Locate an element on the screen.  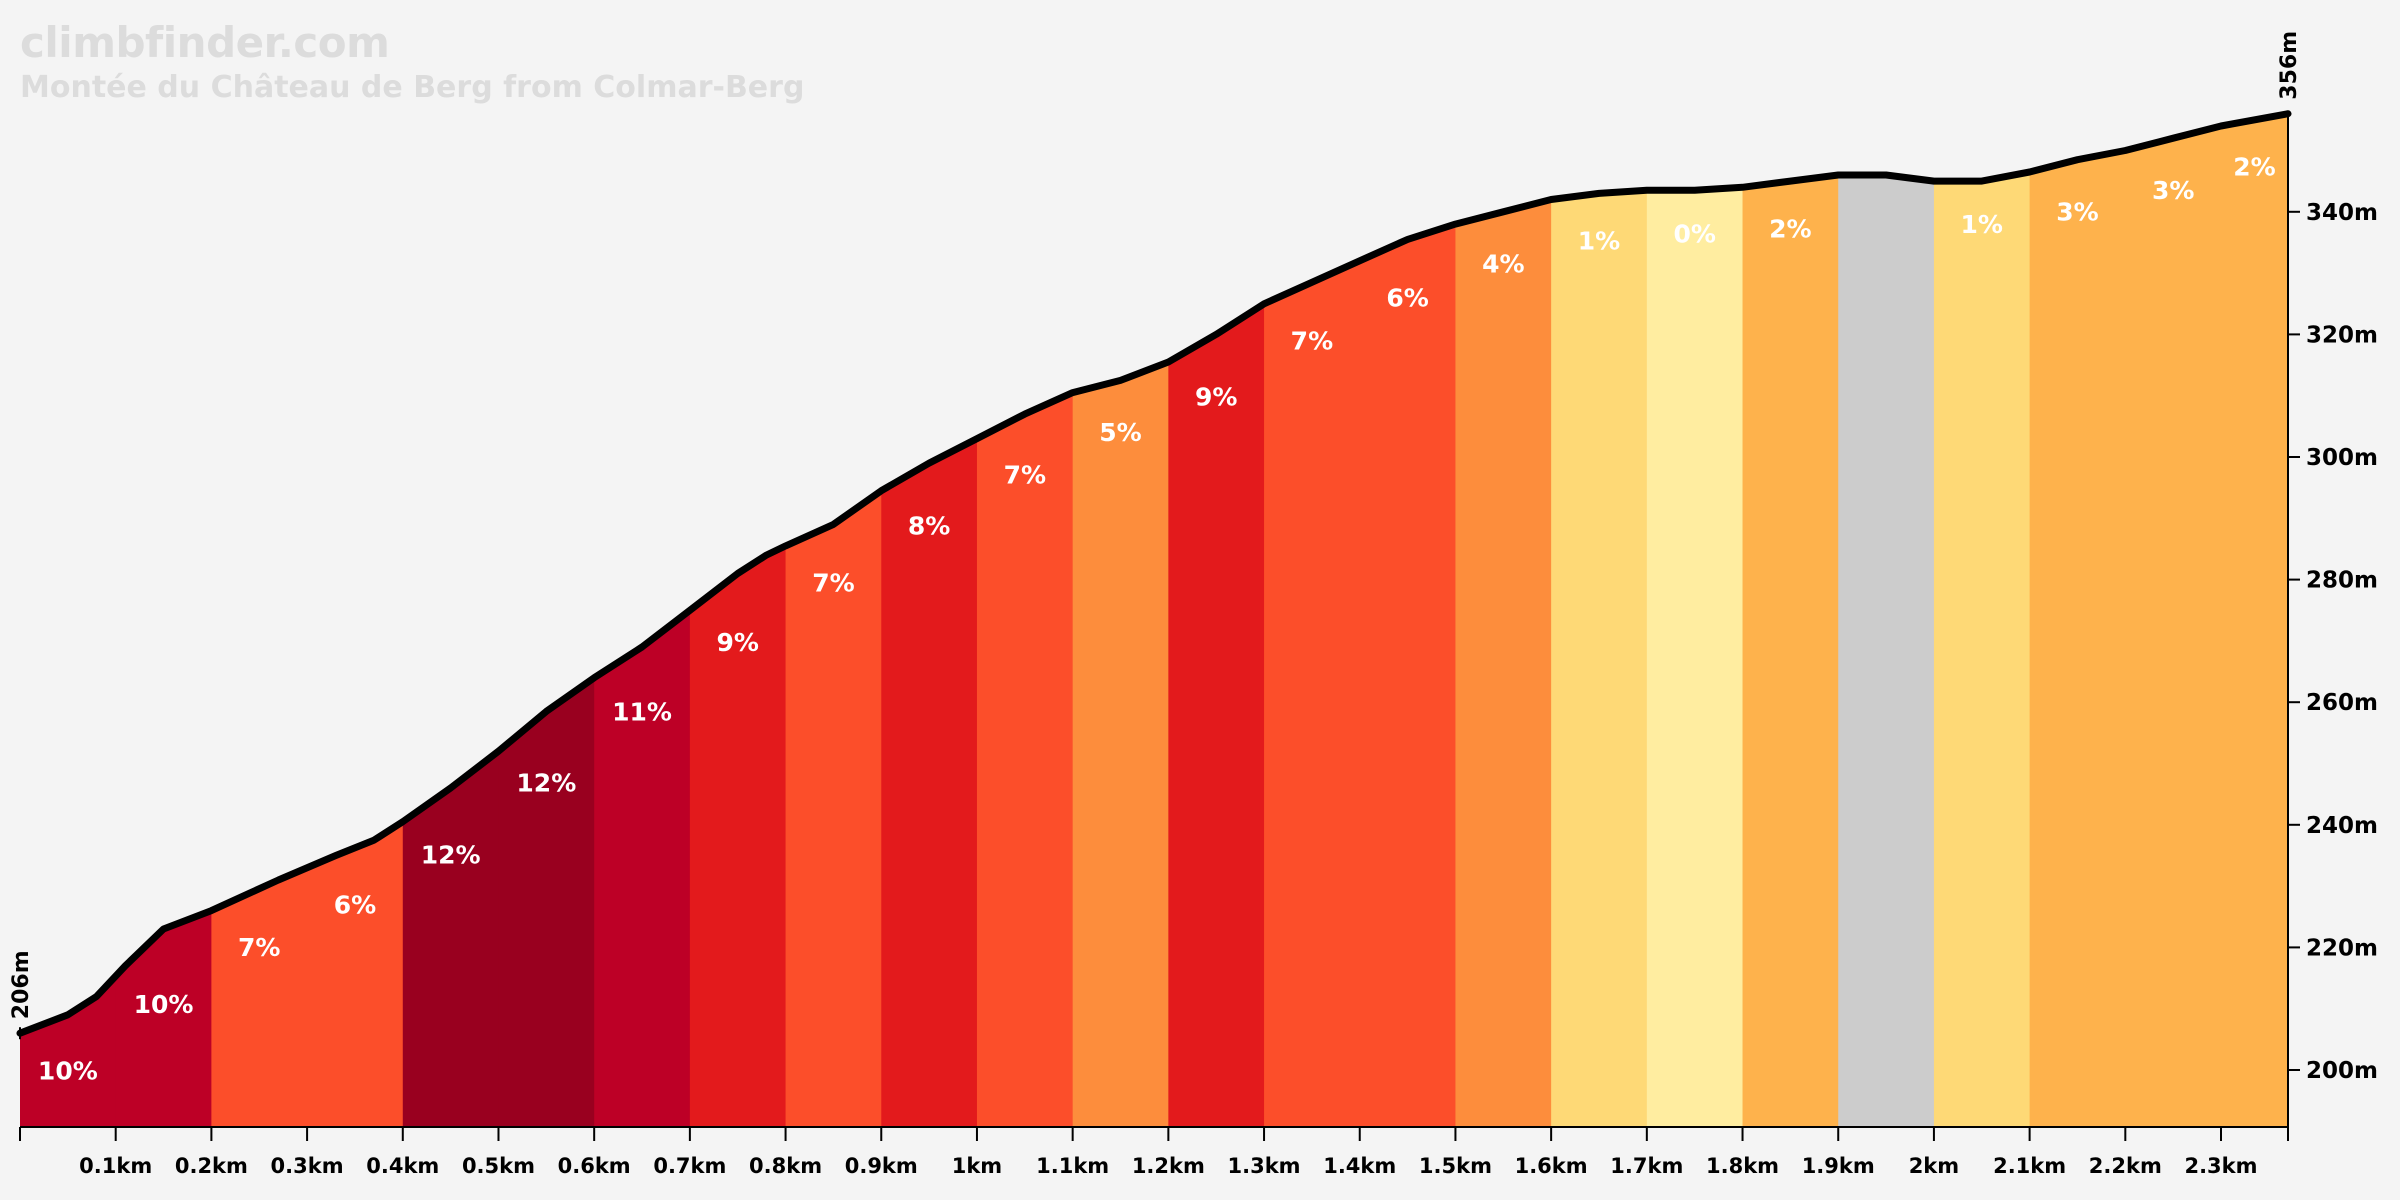
y-tick-label: 200m is located at coordinates (2342, 1071).